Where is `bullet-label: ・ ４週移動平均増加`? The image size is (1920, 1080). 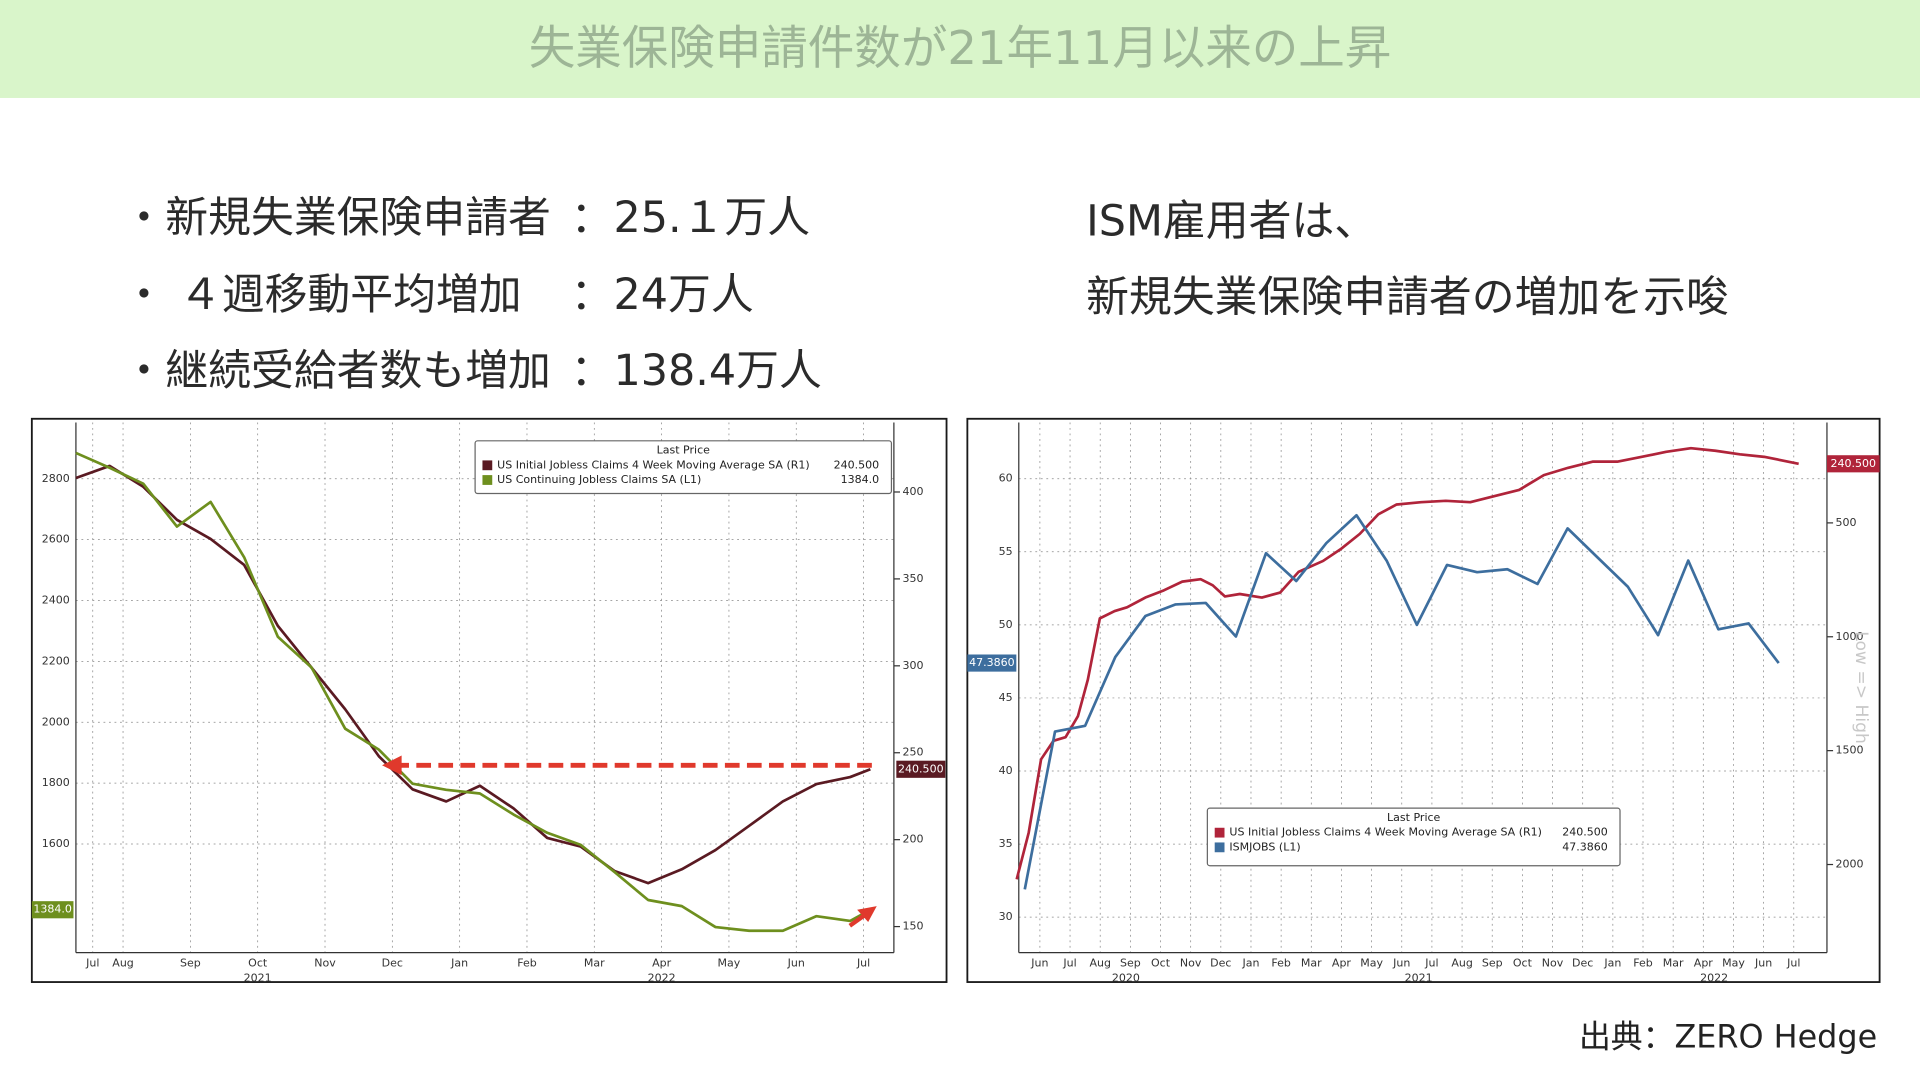 bullet-label: ・ ４週移動平均増加 is located at coordinates (321, 295).